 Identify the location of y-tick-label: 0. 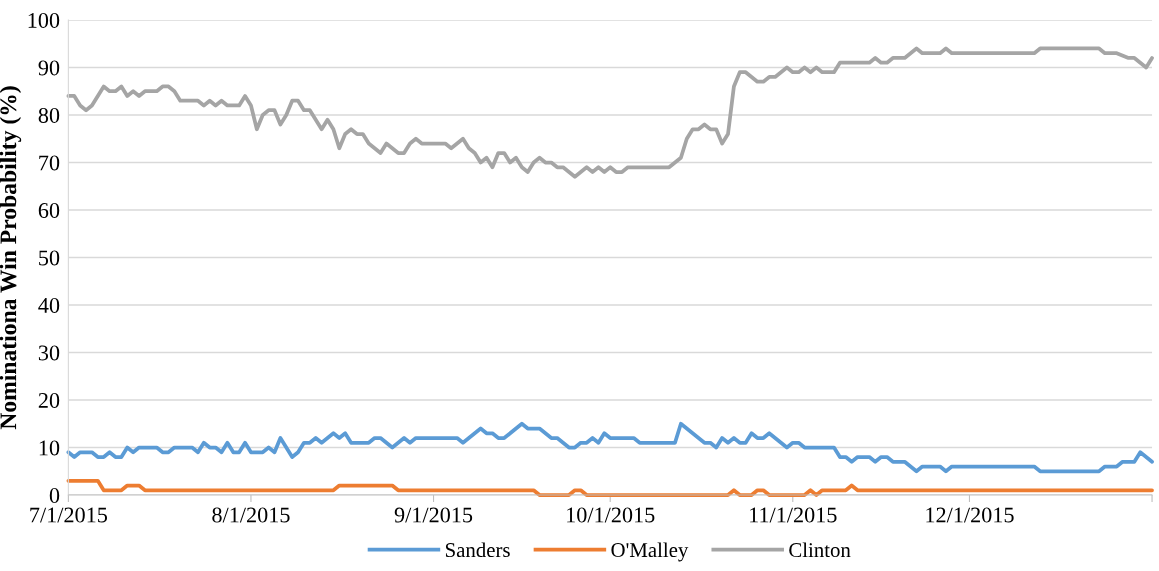
(54, 495).